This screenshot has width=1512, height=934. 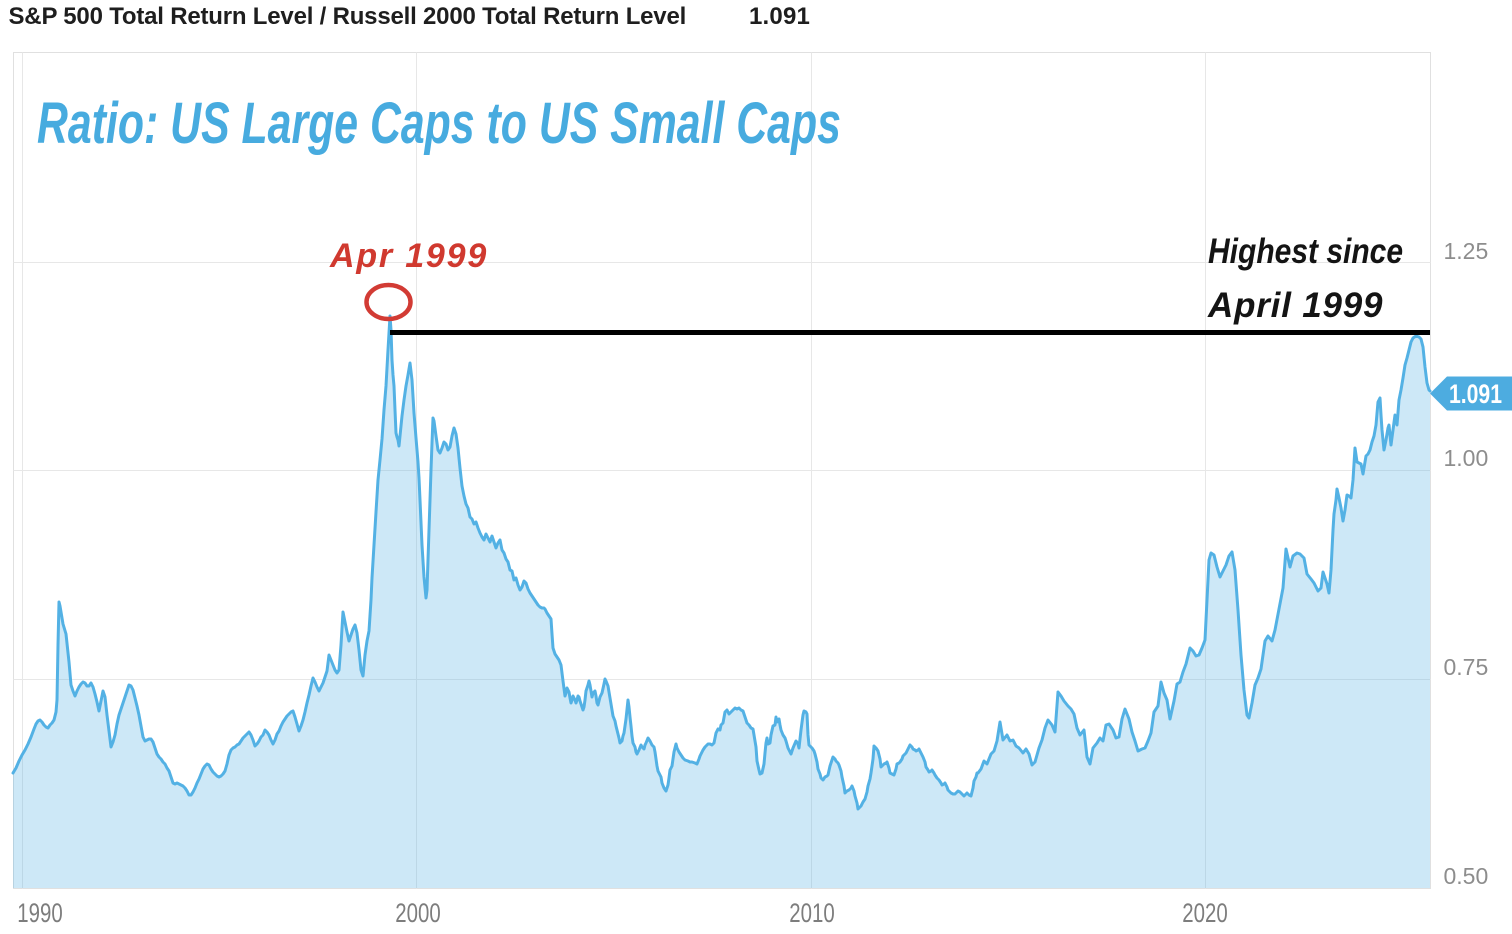 What do you see at coordinates (1475, 394) in the screenshot?
I see `svg-text: 1.091` at bounding box center [1475, 394].